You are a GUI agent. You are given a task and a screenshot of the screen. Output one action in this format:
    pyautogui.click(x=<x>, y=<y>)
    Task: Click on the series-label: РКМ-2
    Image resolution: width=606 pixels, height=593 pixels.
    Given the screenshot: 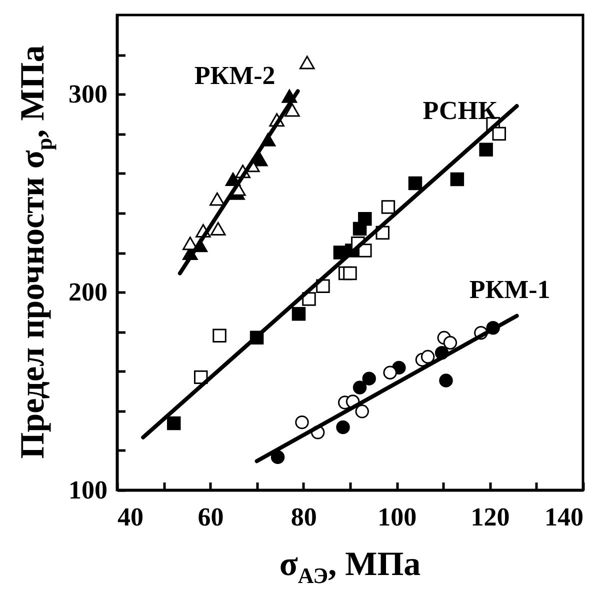 What is the action you would take?
    pyautogui.click(x=235, y=75)
    